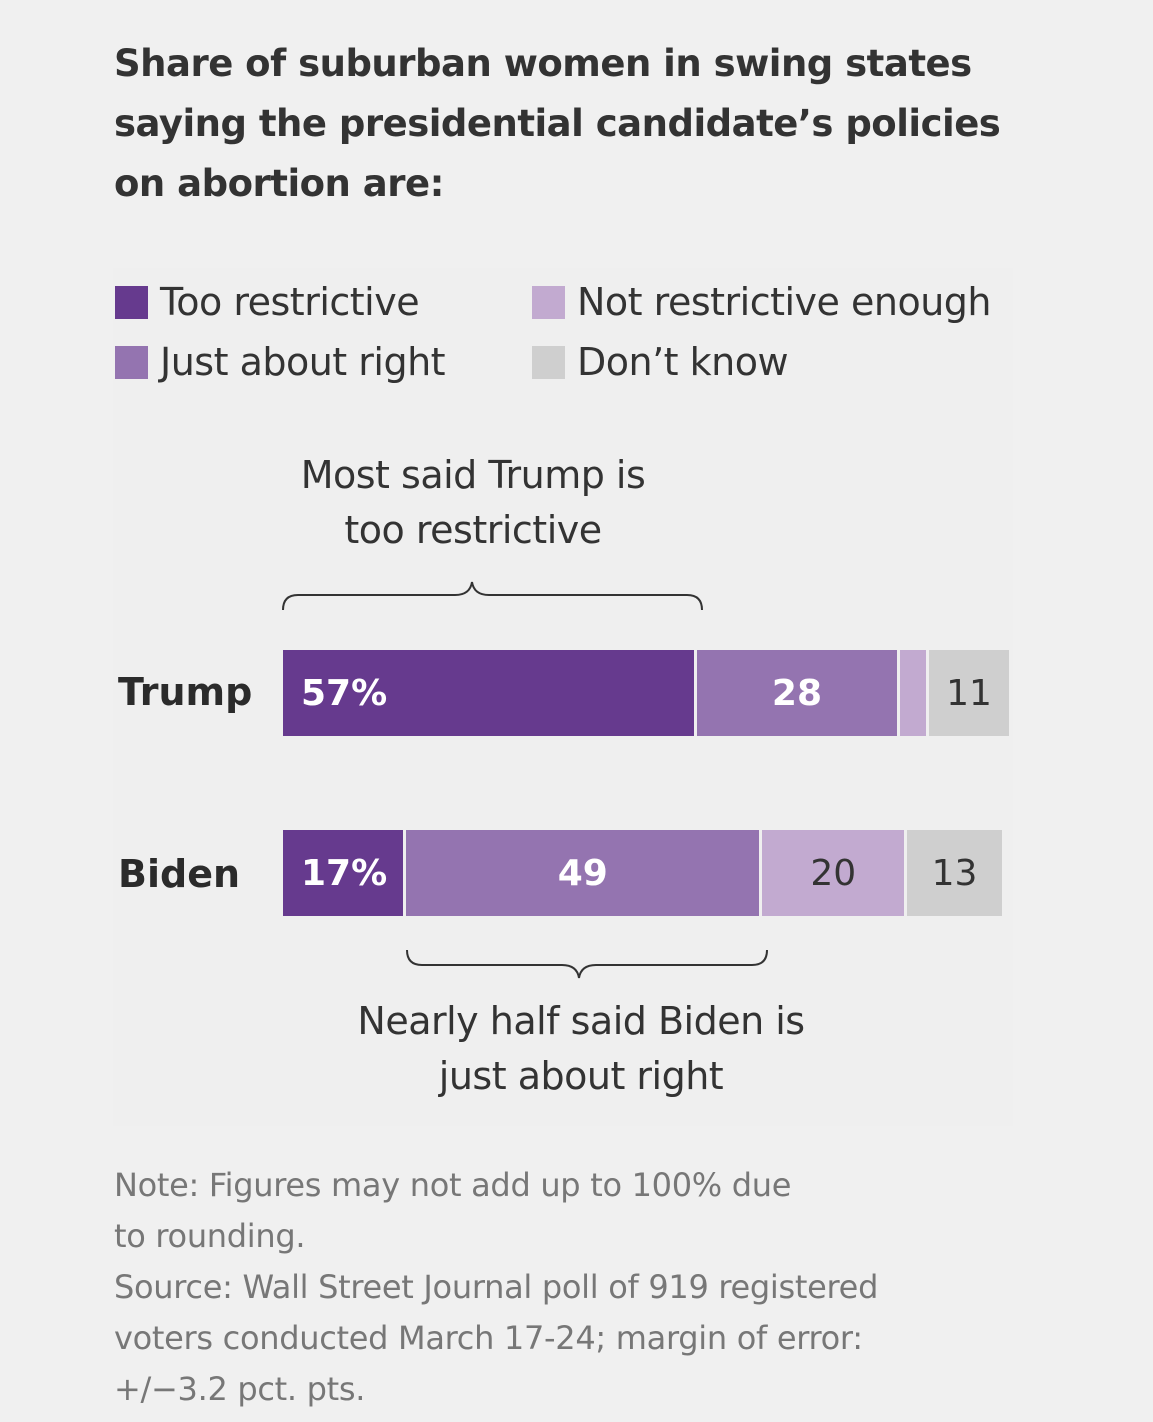 This screenshot has width=1153, height=1422. I want to click on bar-value-label: 20, so click(833, 873).